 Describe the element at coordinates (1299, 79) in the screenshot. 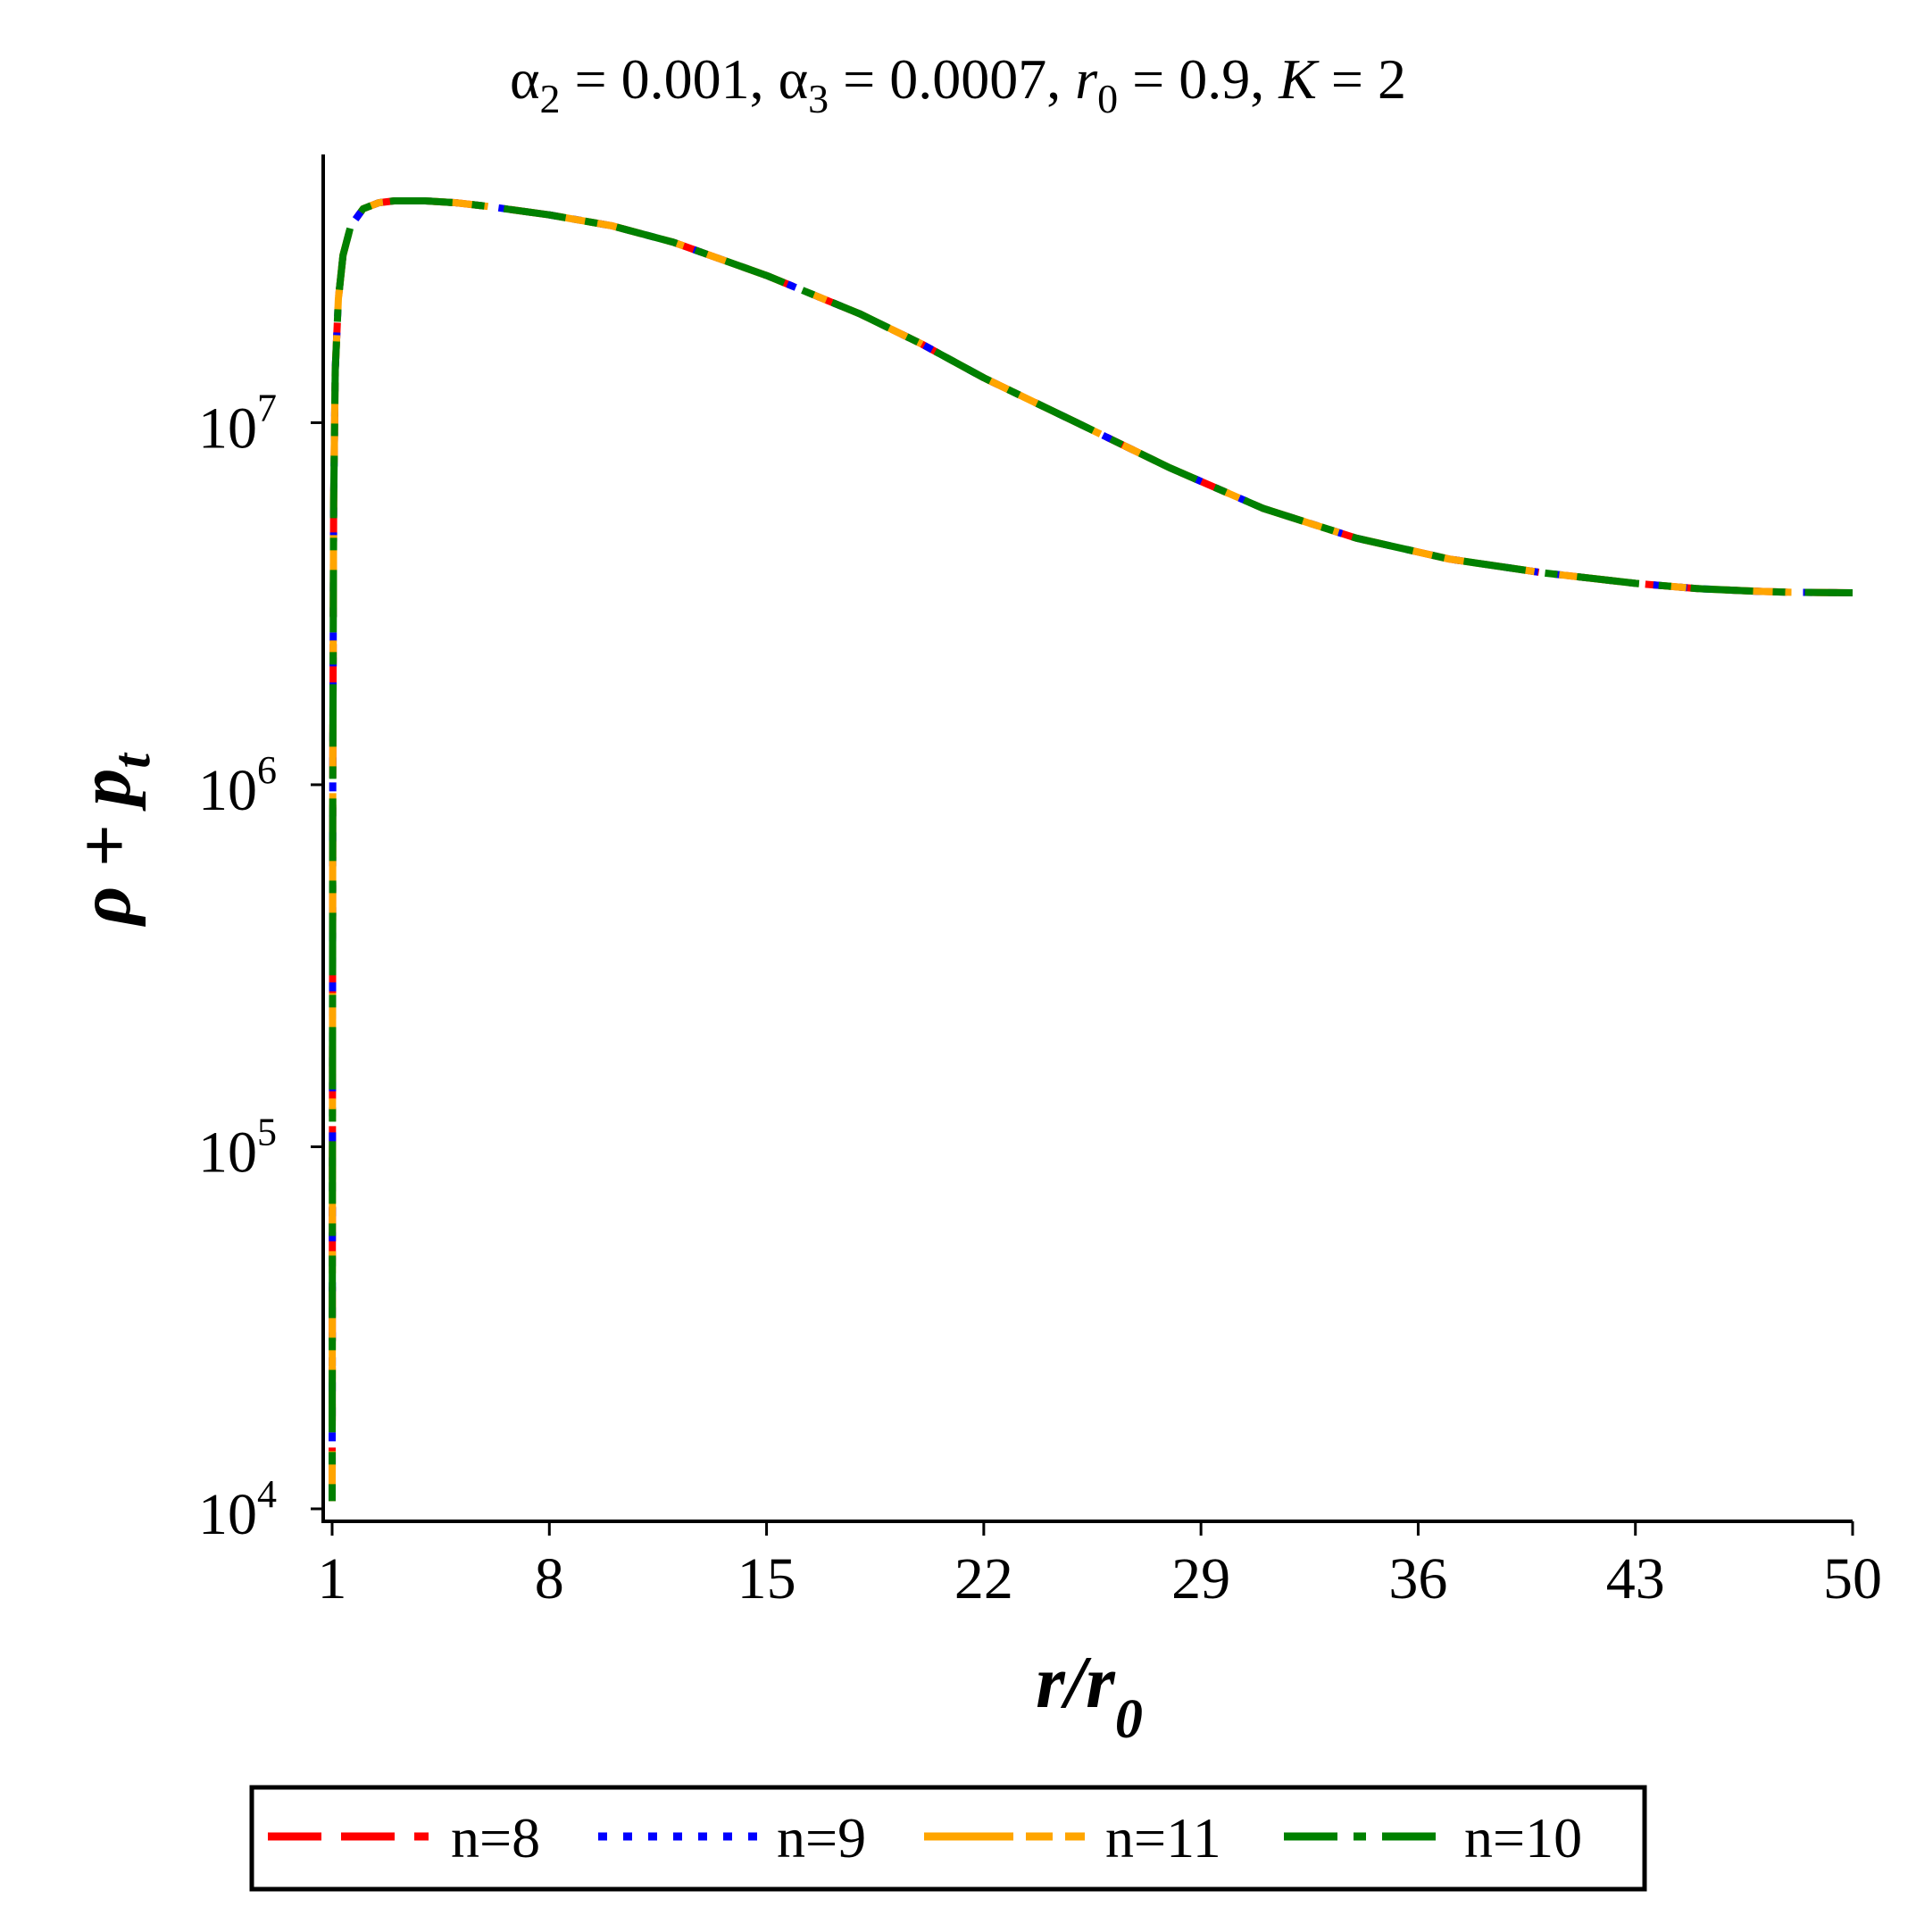

I see `title-k-symbol: K` at that location.